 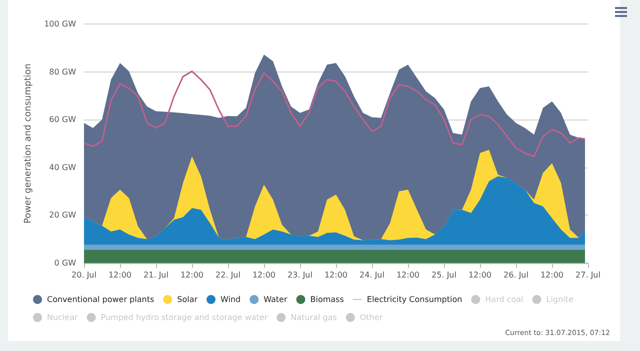 What do you see at coordinates (100, 299) in the screenshot?
I see `legend-label: Conventional power plants` at bounding box center [100, 299].